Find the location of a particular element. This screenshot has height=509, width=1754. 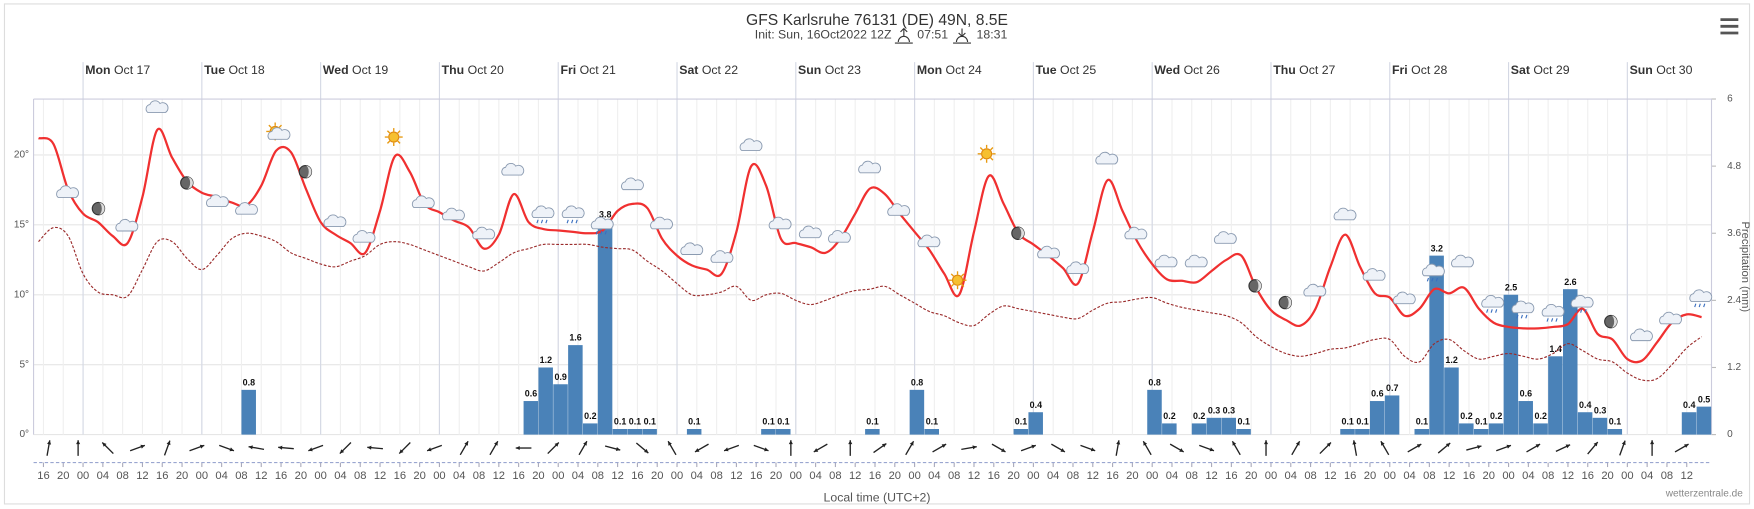

y-tick-label: 20° is located at coordinates (21, 155).